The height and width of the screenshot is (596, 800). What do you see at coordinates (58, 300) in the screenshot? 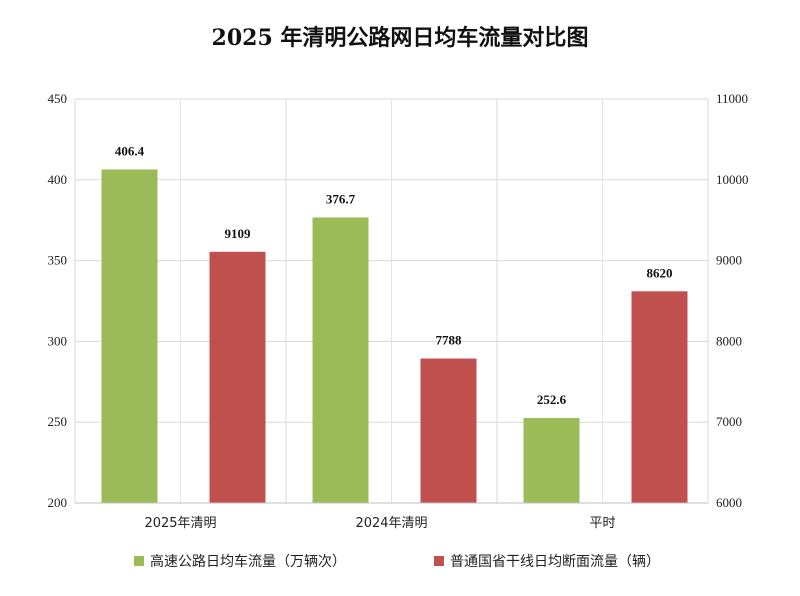
I see `left-axis: 200 250 300 350 400 450` at bounding box center [58, 300].